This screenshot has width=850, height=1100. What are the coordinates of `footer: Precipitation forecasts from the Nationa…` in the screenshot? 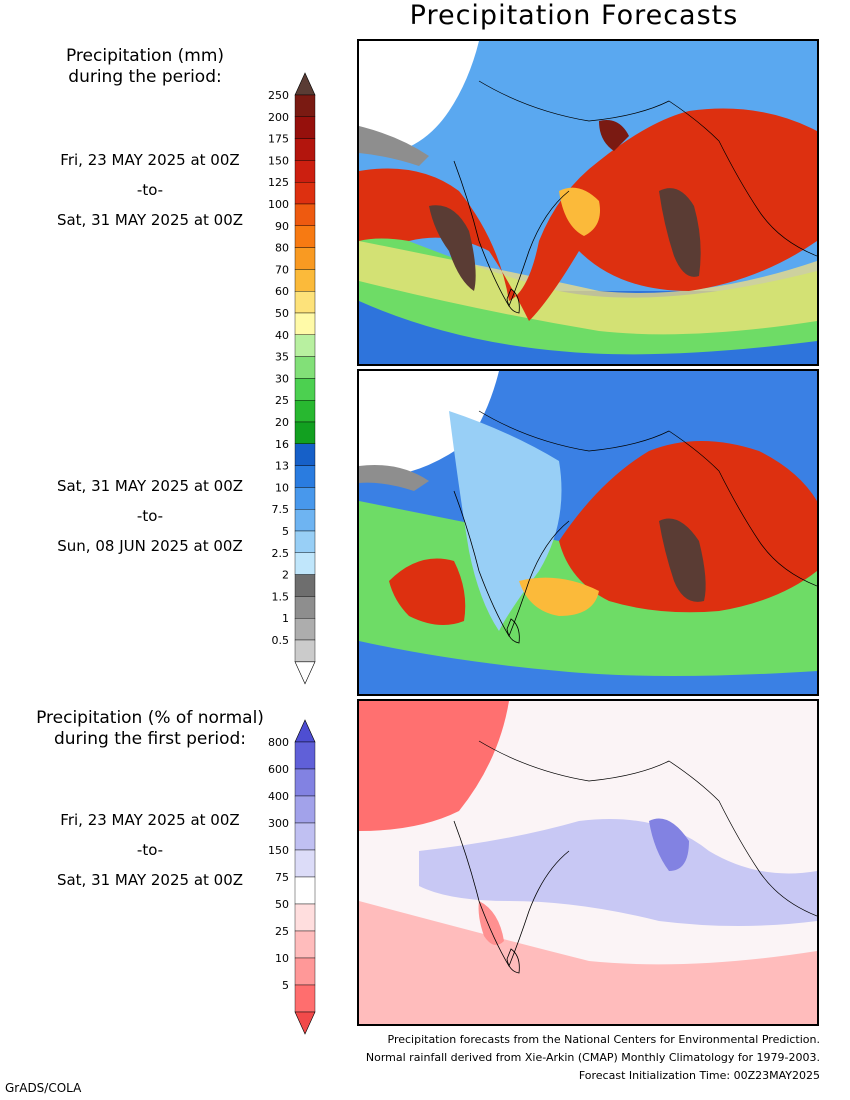 It's located at (593, 1058).